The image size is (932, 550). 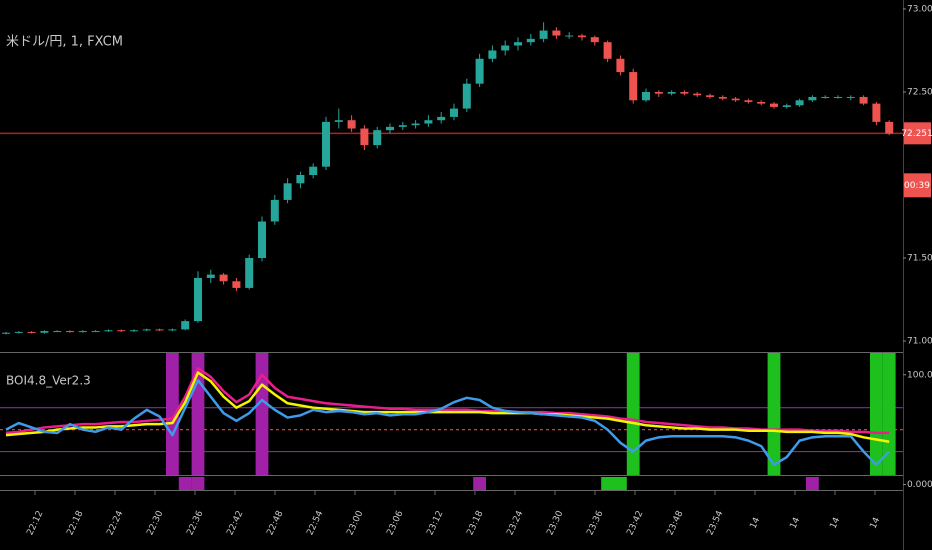 What do you see at coordinates (919, 342) in the screenshot?
I see `y-tick-label: 71.000` at bounding box center [919, 342].